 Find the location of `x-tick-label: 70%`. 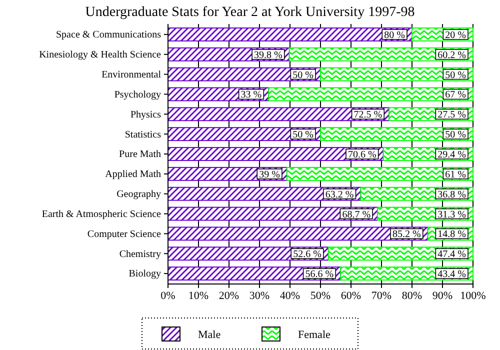

x-tick-label: 70% is located at coordinates (381, 296).